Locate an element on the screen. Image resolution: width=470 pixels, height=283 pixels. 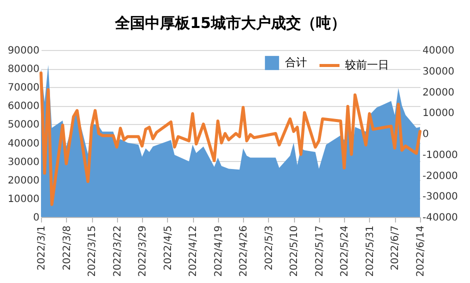
x-tick-label: 2022/4/5 is located at coordinates (168, 248).